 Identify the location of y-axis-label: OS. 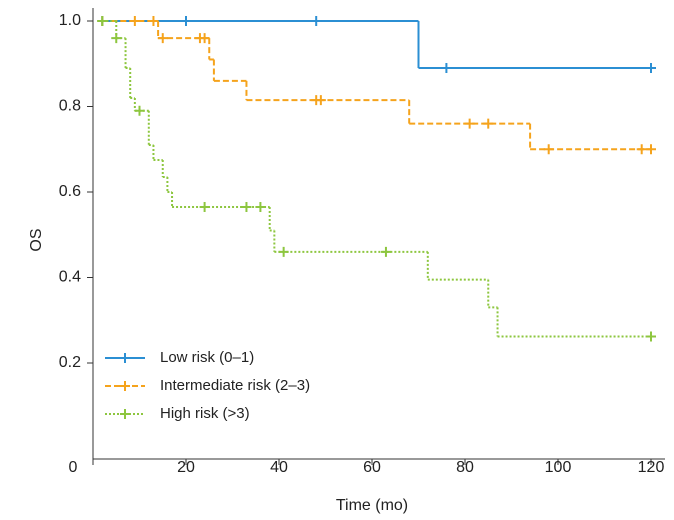
(36, 239).